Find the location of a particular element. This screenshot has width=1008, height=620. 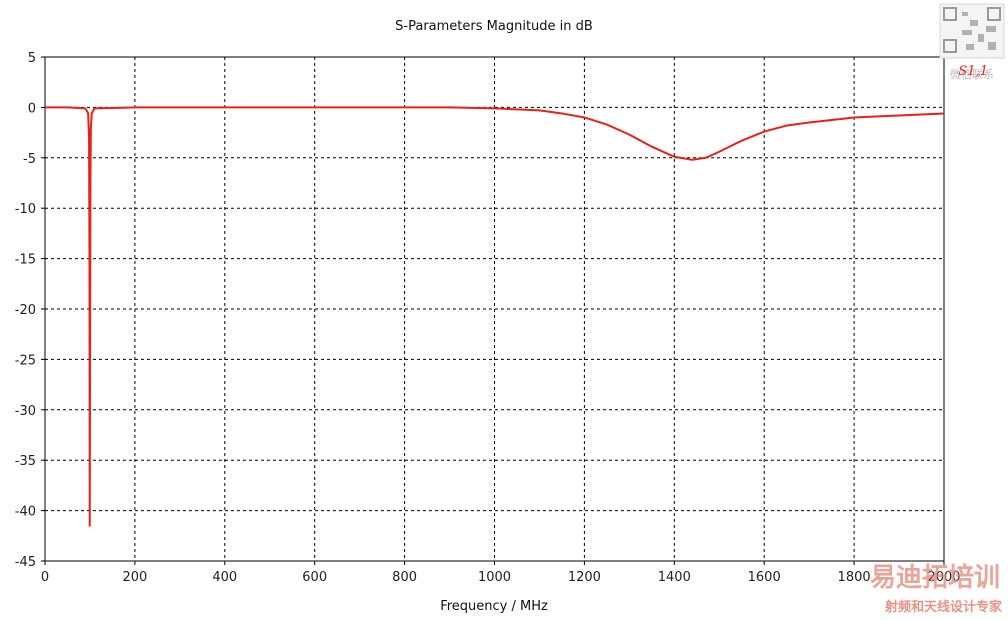

x-tick-label: 200 is located at coordinates (134, 577).